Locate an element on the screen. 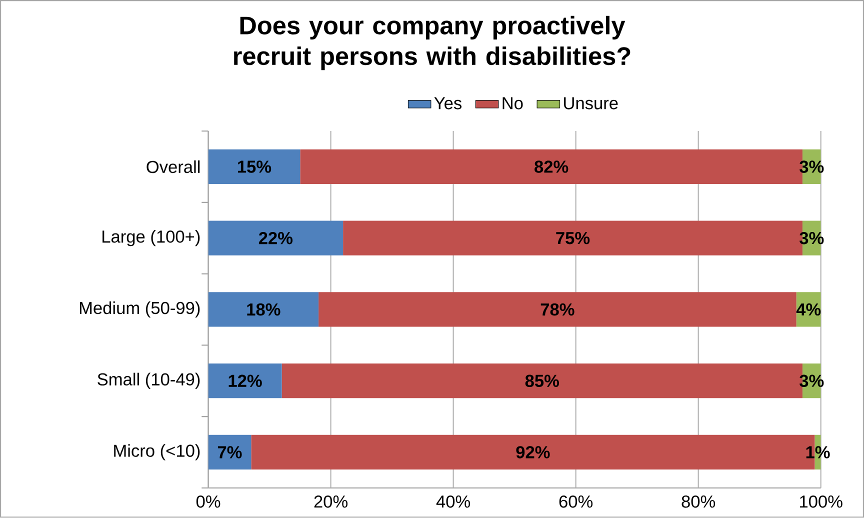  data-label: 12% is located at coordinates (245, 381).